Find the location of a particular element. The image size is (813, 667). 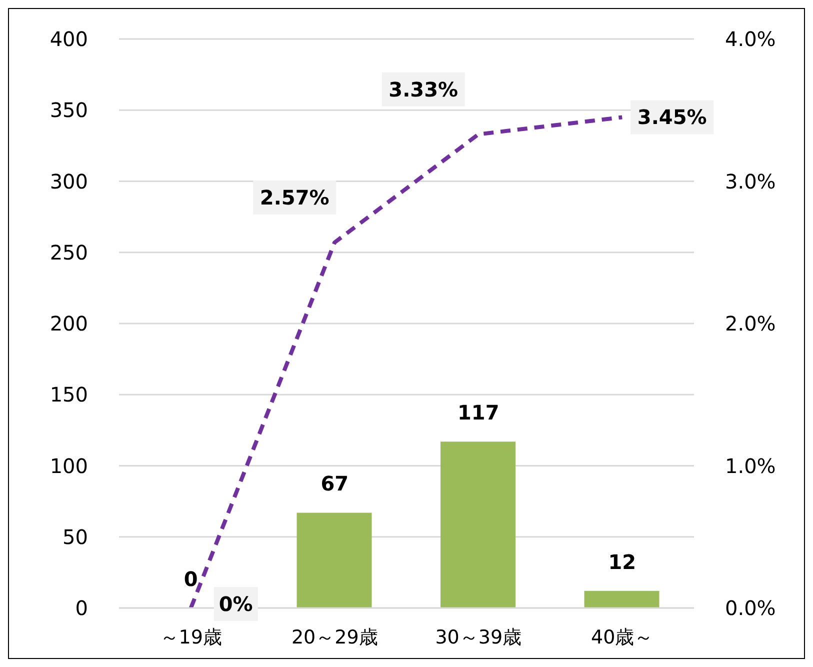

y-tick-label: 250 is located at coordinates (69, 252).